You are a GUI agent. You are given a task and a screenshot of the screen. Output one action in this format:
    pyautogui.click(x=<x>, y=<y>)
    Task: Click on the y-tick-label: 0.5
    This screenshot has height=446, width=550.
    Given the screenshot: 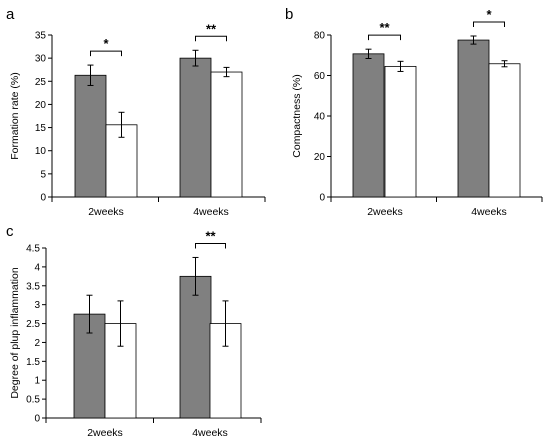 What is the action you would take?
    pyautogui.click(x=33, y=400)
    